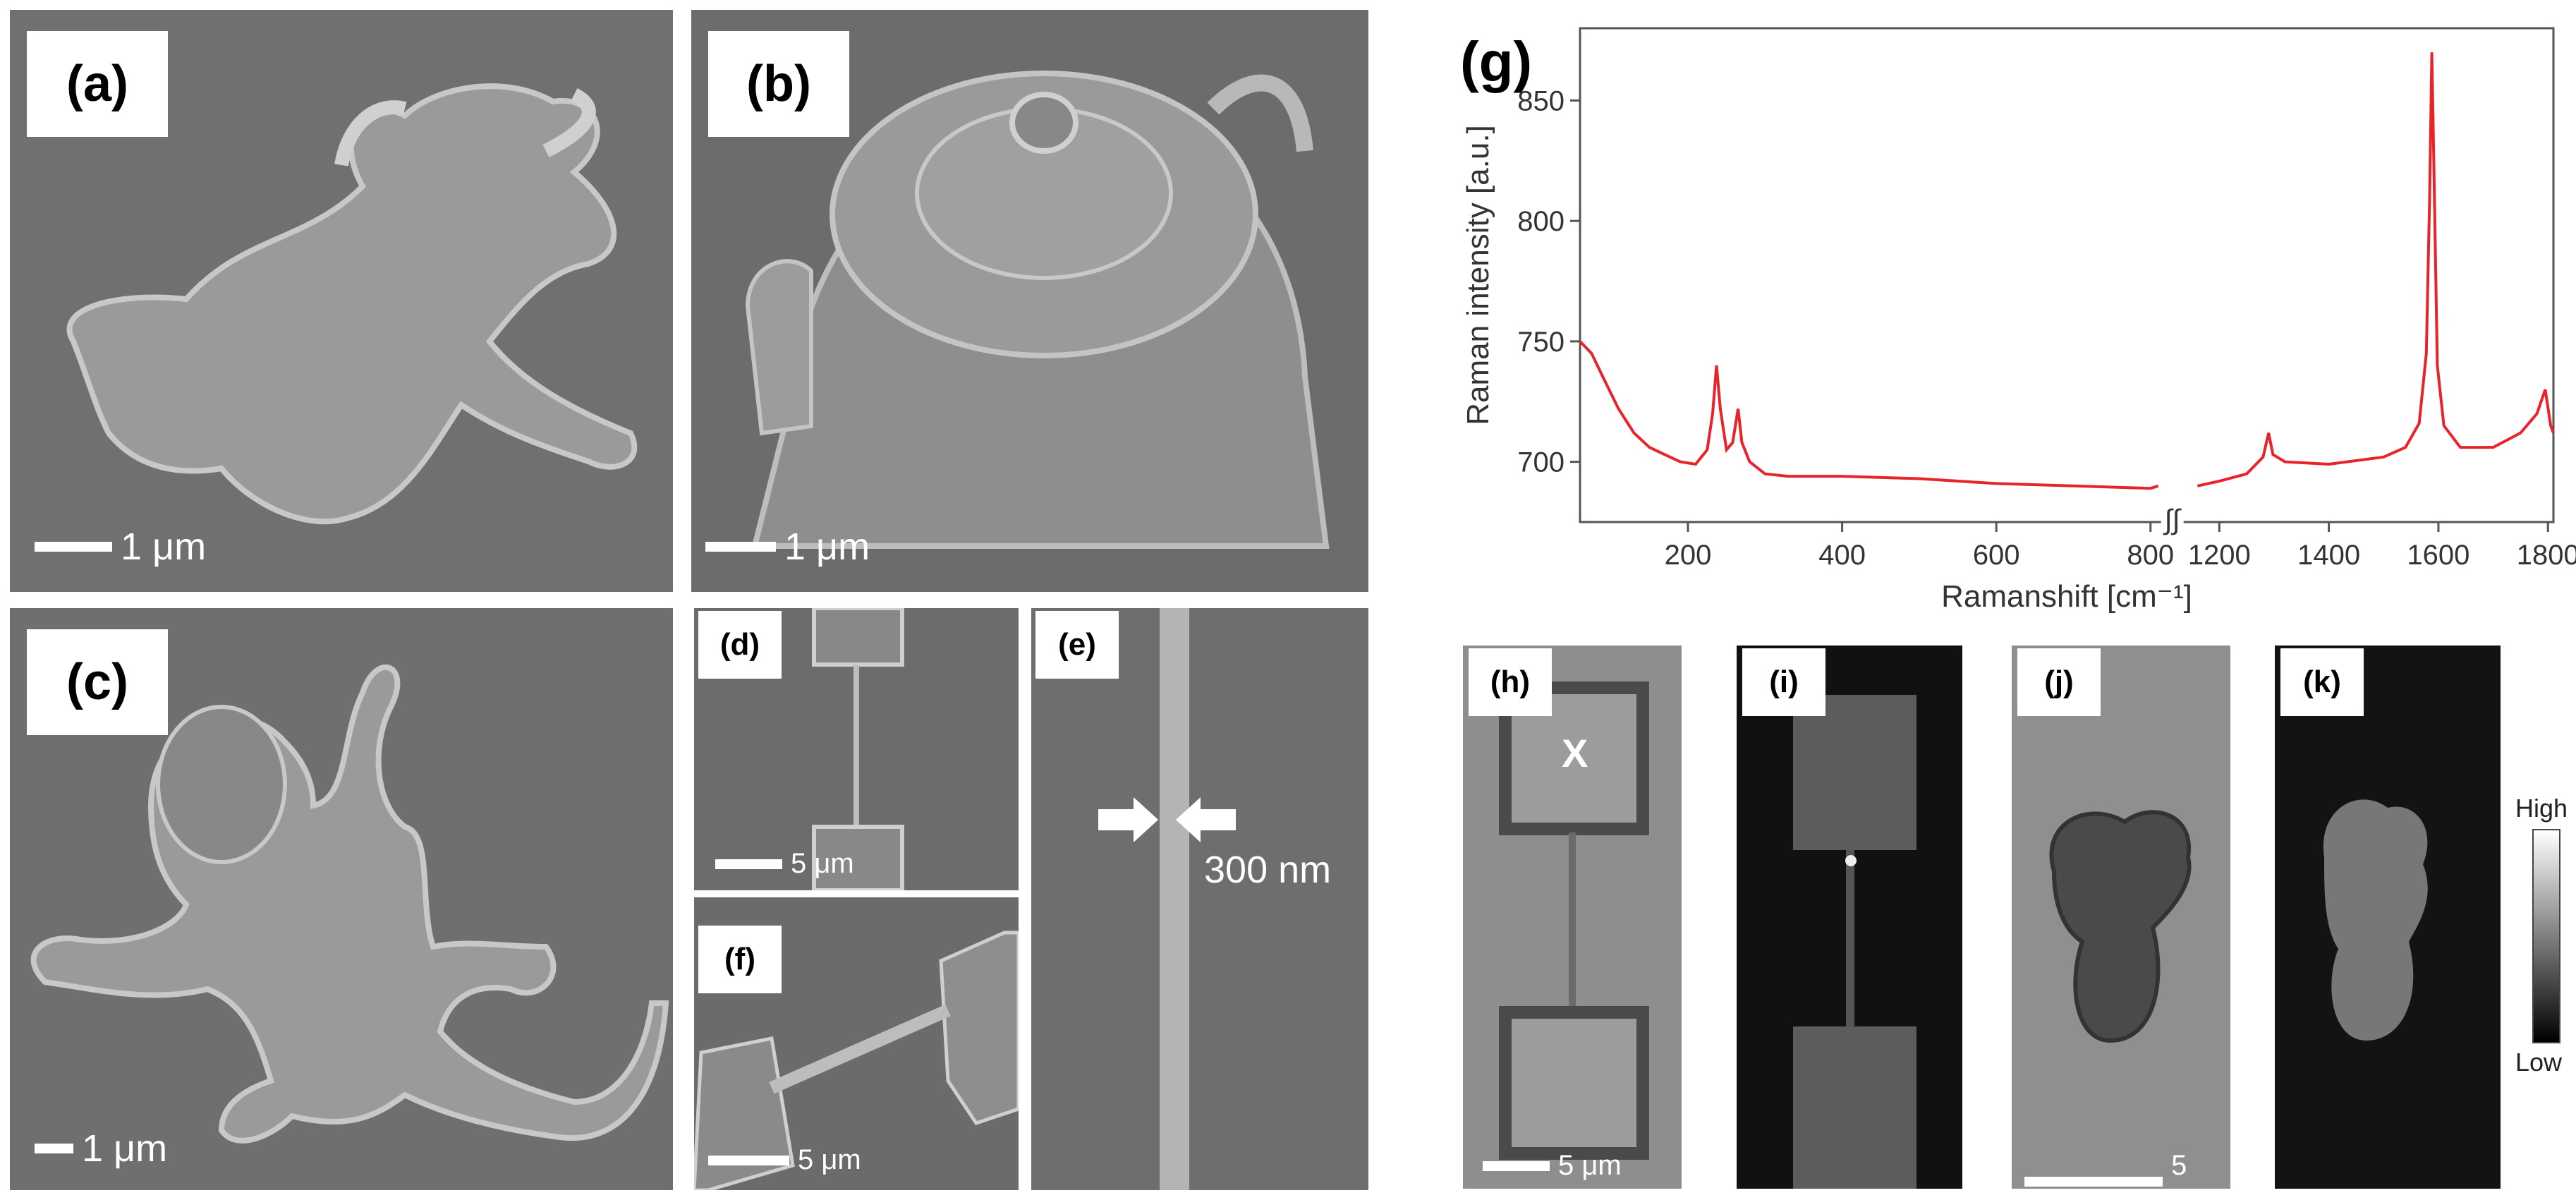 The image size is (2576, 1200). I want to click on panel-label-a: (a), so click(97, 84).